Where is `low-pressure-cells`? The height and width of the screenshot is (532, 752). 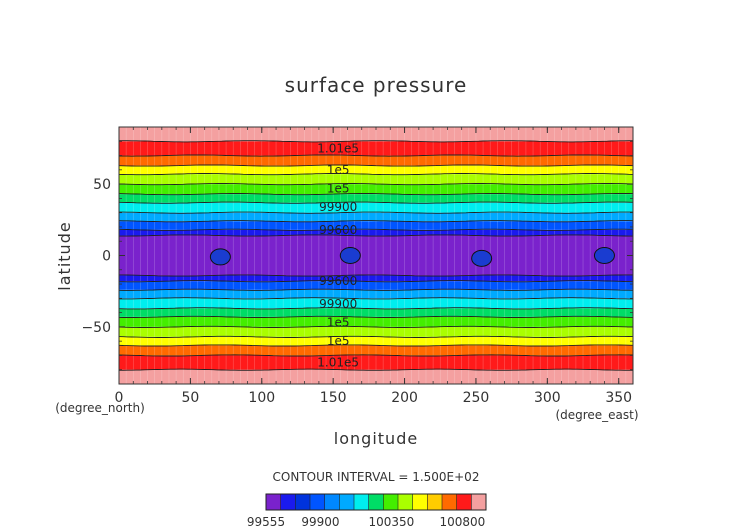 low-pressure-cells is located at coordinates (412, 257).